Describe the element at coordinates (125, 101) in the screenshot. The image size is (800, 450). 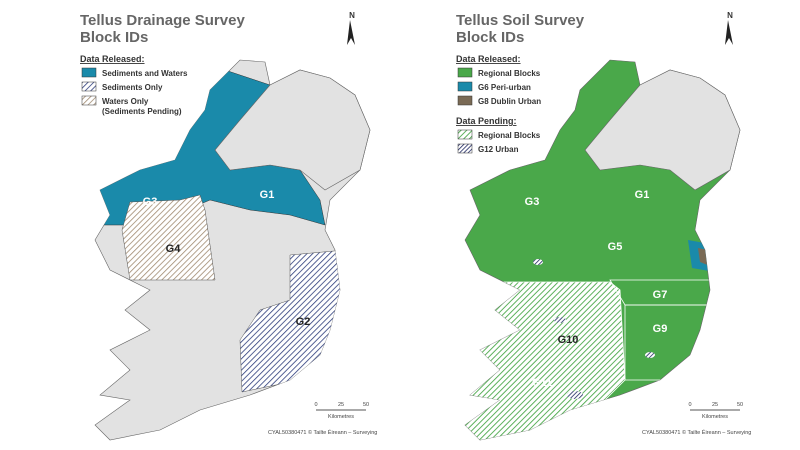
I see `legend-label: Waters Only` at that location.